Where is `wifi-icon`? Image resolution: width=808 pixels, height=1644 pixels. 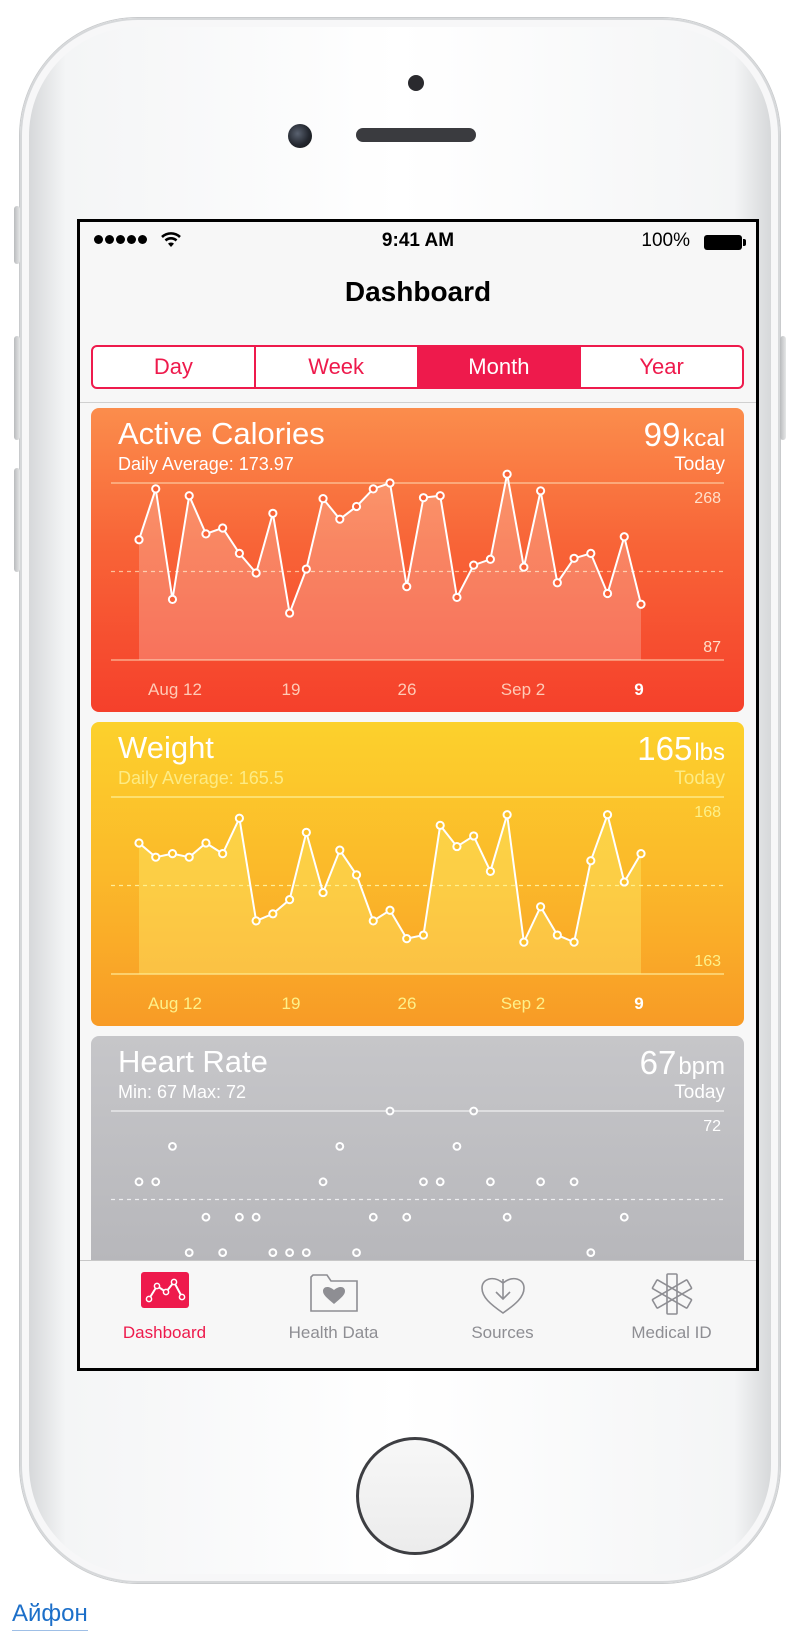 wifi-icon is located at coordinates (171, 239).